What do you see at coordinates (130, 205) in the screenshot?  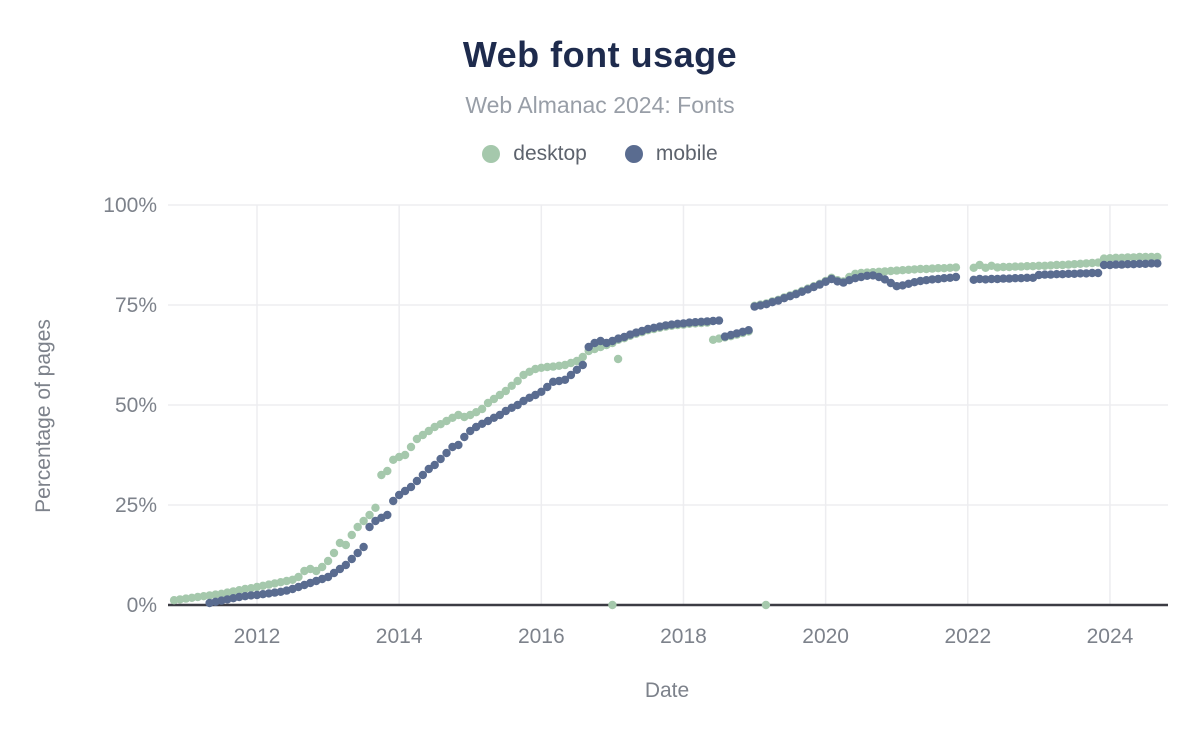 I see `y-tick-label: 100%` at bounding box center [130, 205].